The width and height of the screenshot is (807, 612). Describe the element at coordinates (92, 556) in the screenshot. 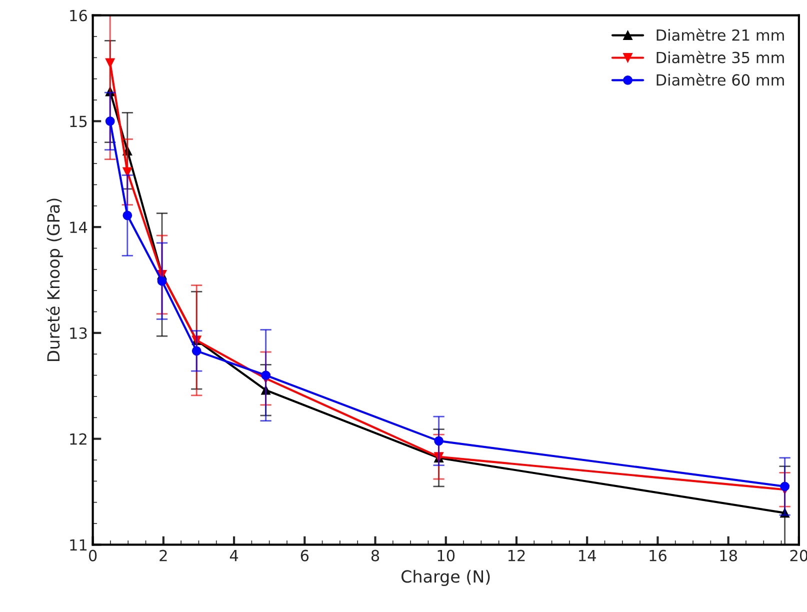

I see `x-tick-label: 0` at that location.